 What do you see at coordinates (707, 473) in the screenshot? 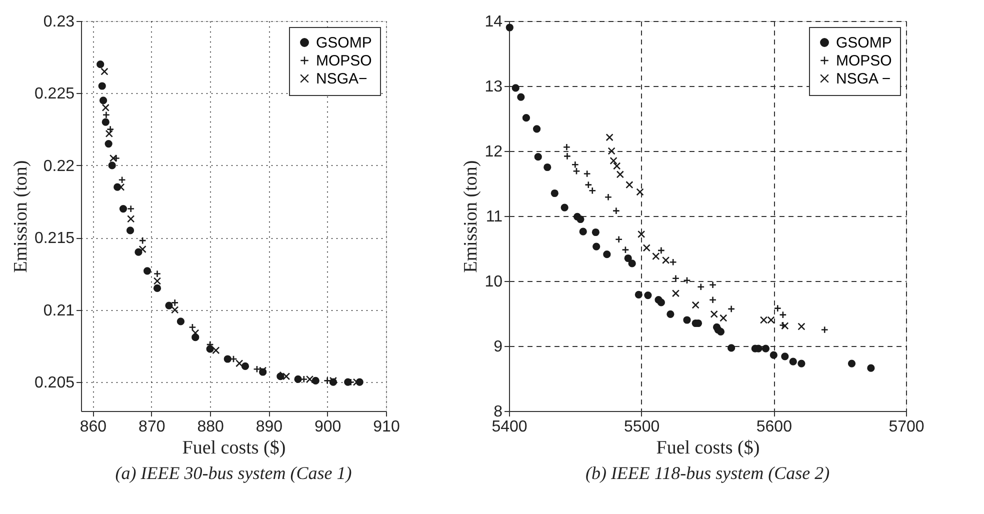
I see `text: (b) IEEE 118-bus system (Case 2)` at bounding box center [707, 473].